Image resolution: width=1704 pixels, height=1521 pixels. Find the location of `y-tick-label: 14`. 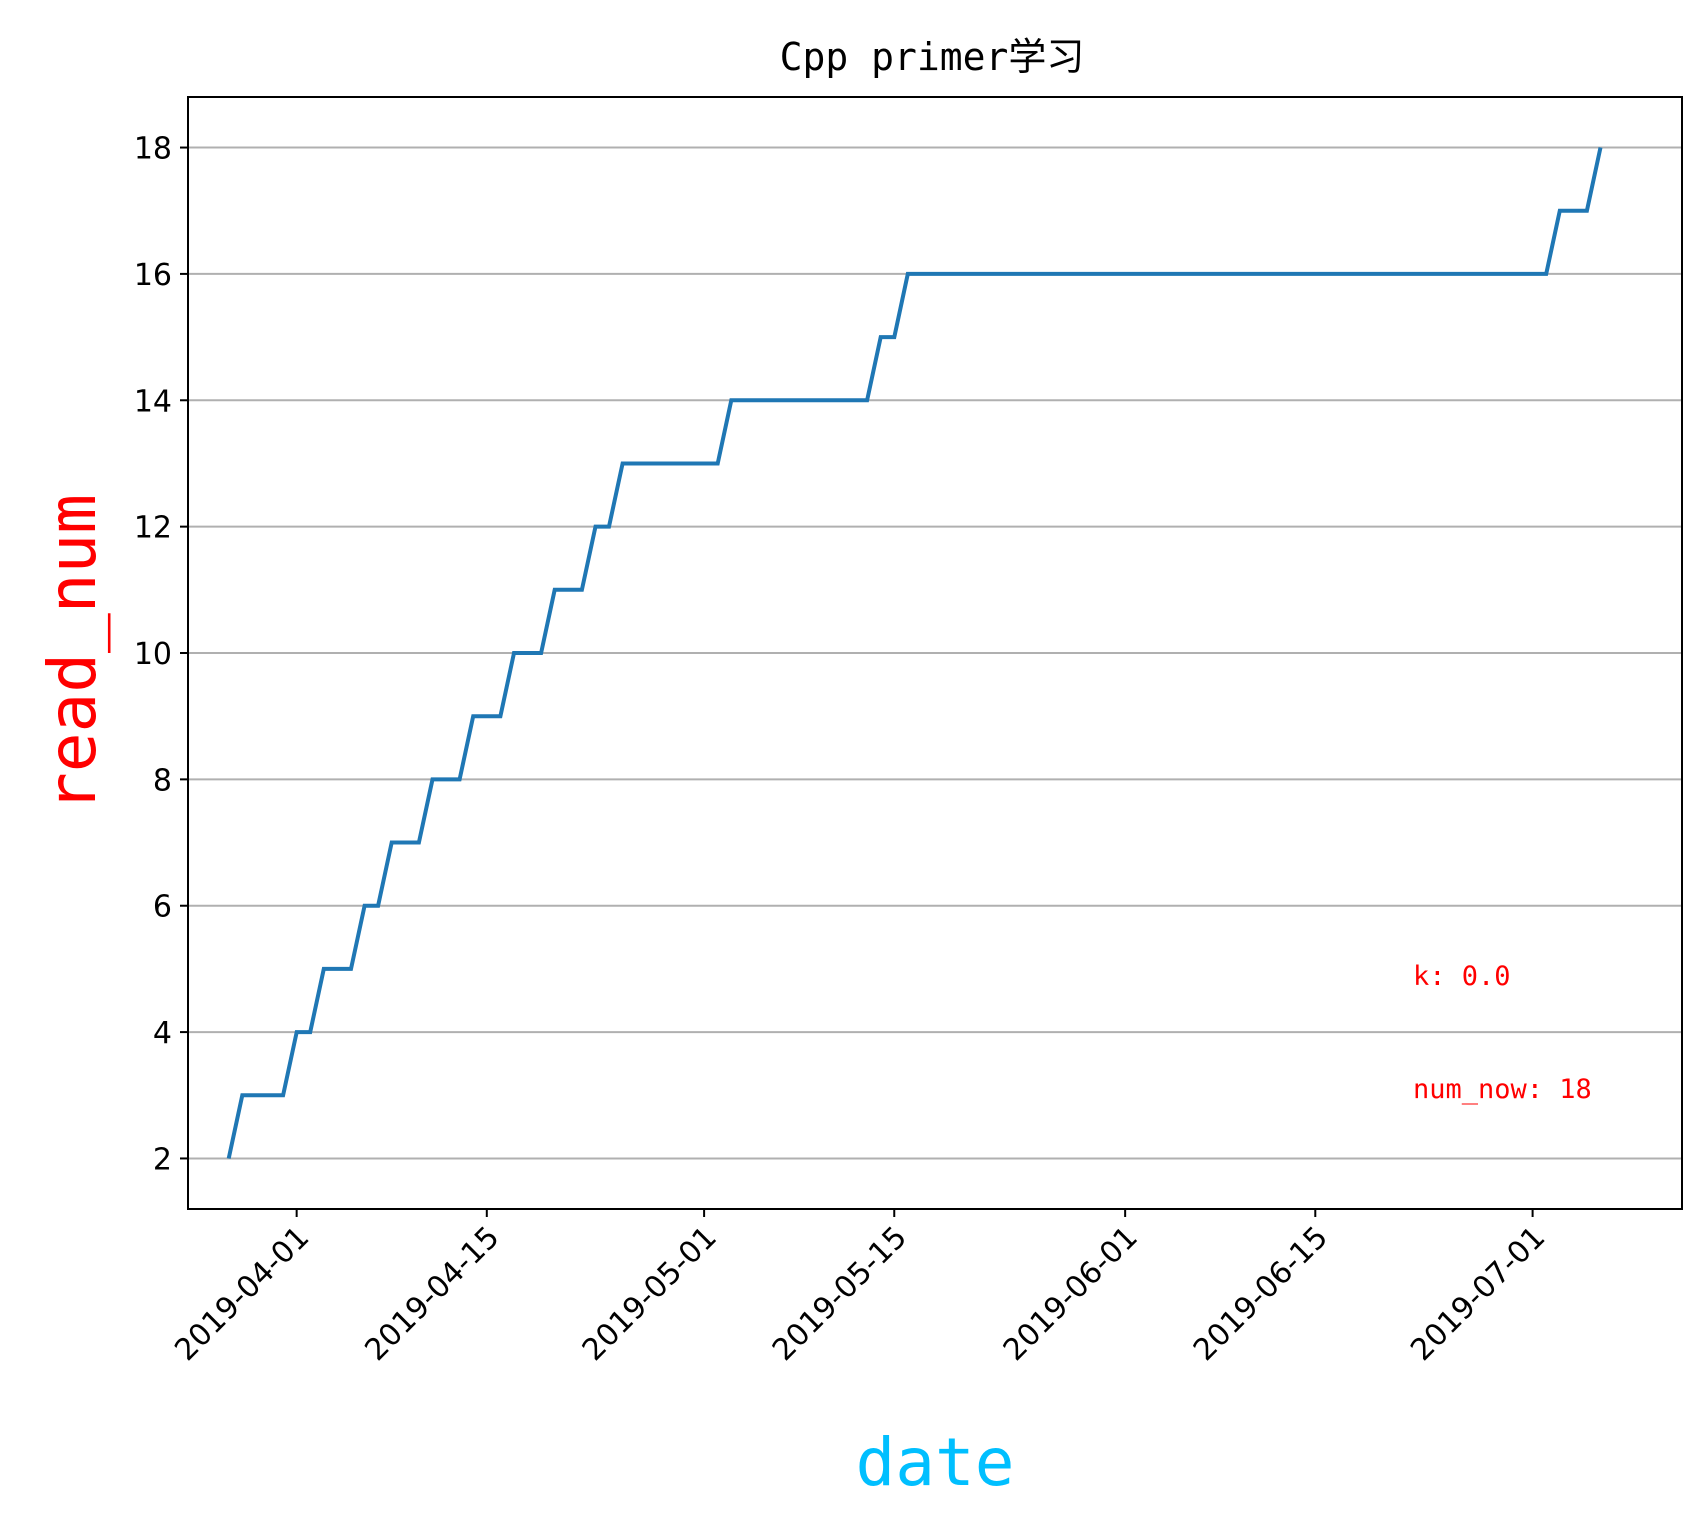

y-tick-label: 14 is located at coordinates (153, 401).